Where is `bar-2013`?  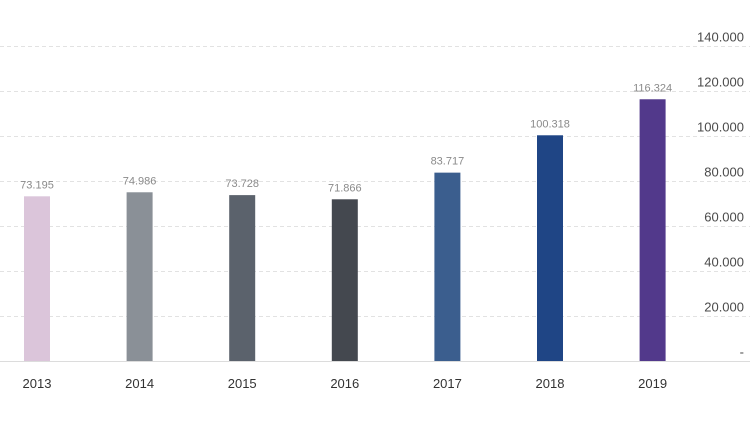 bar-2013 is located at coordinates (37, 278).